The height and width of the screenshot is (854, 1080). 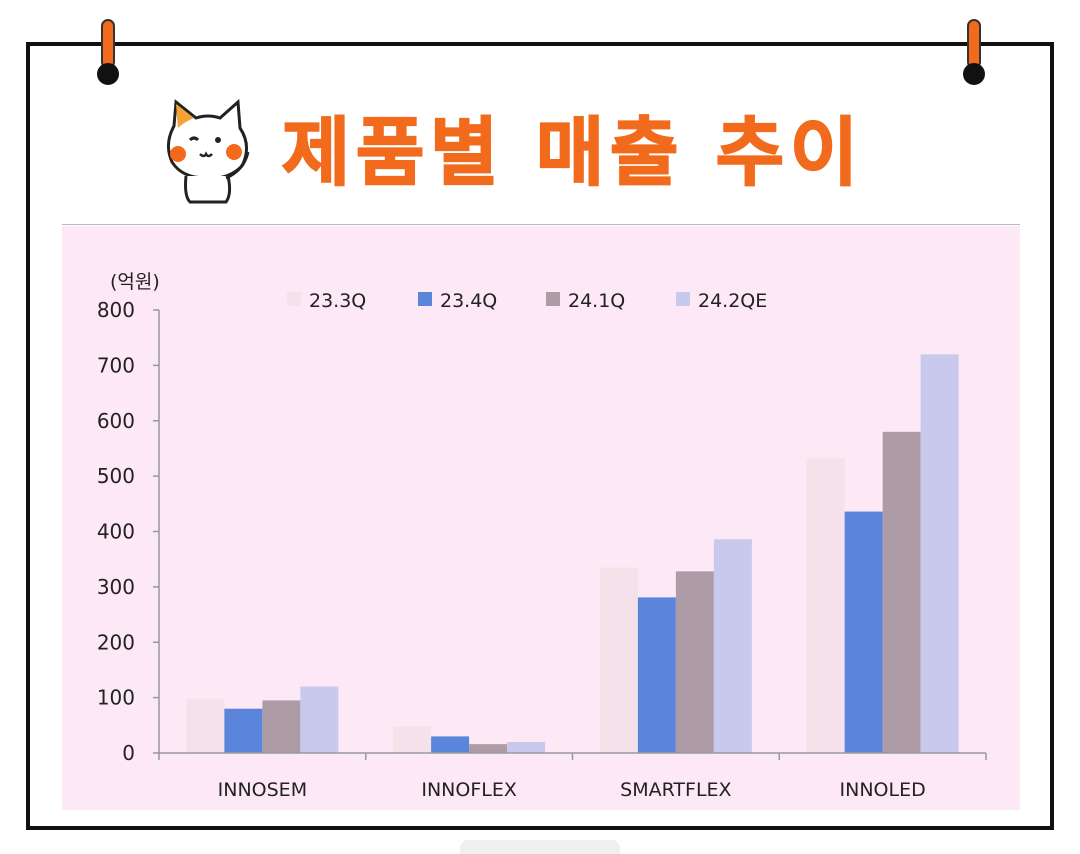 I want to click on x-tick-label: INNOLED, so click(x=883, y=790).